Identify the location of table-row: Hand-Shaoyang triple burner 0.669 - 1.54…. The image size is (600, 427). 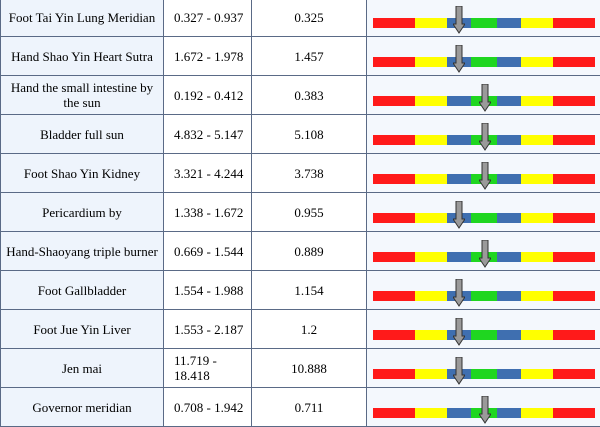
(300, 251).